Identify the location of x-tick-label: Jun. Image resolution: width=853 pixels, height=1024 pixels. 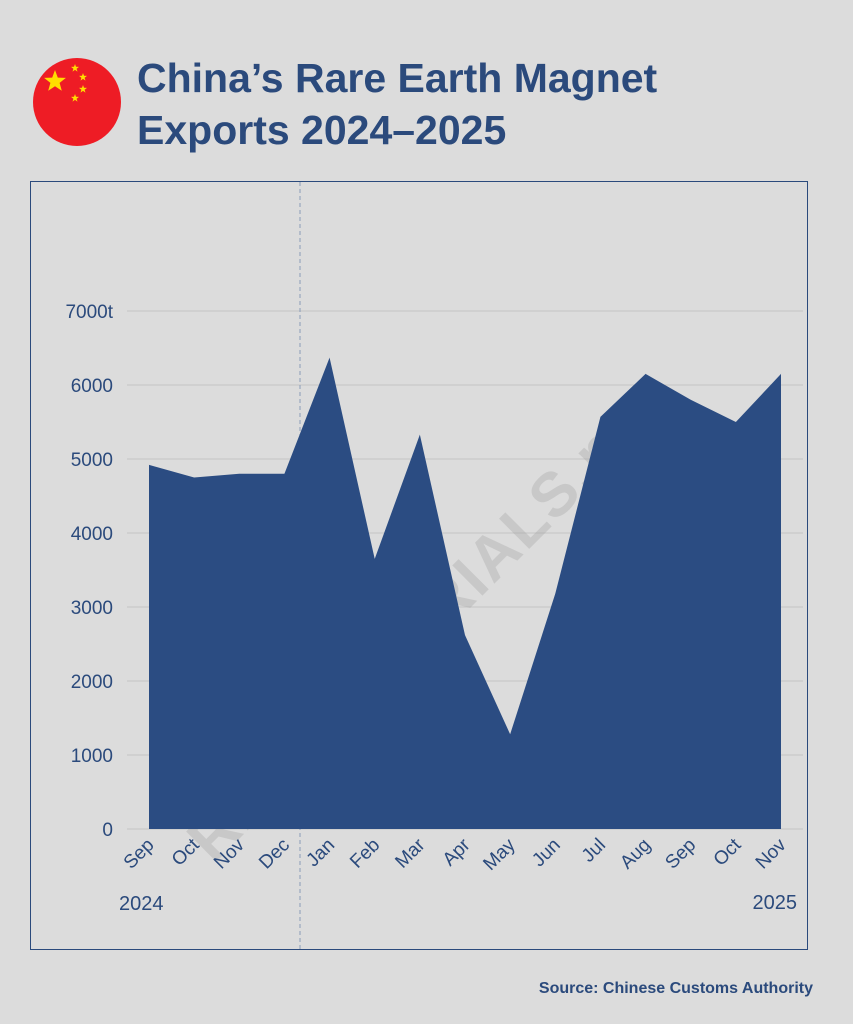
(546, 853).